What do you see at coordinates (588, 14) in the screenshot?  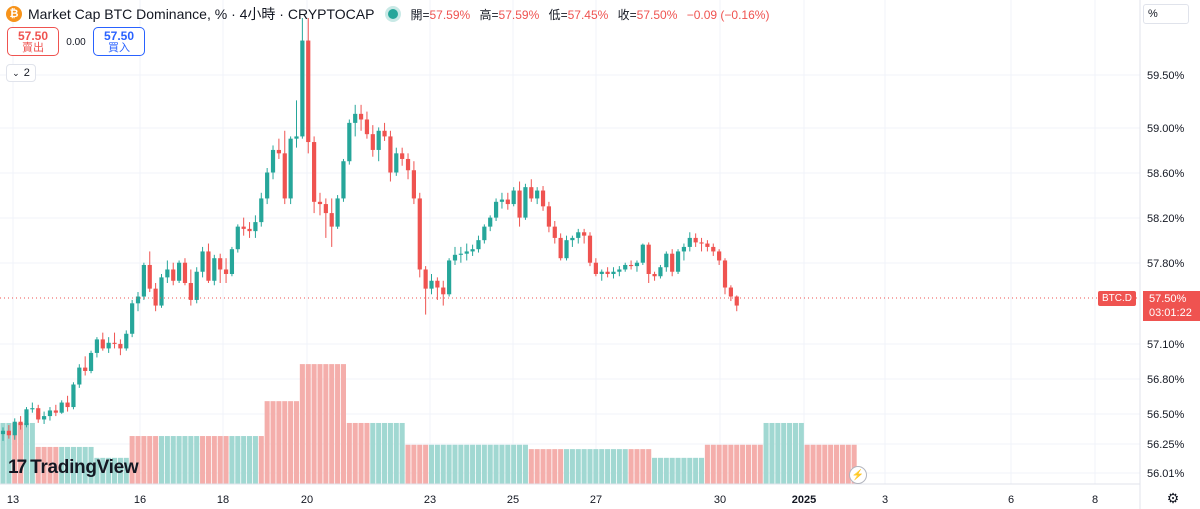 I see `low-value: 57.45%` at bounding box center [588, 14].